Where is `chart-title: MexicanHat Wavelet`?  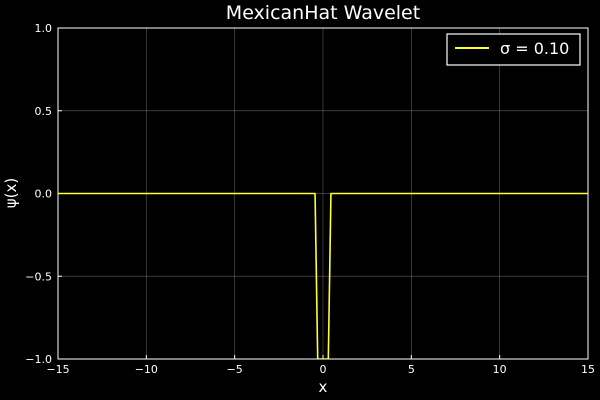
chart-title: MexicanHat Wavelet is located at coordinates (323, 13).